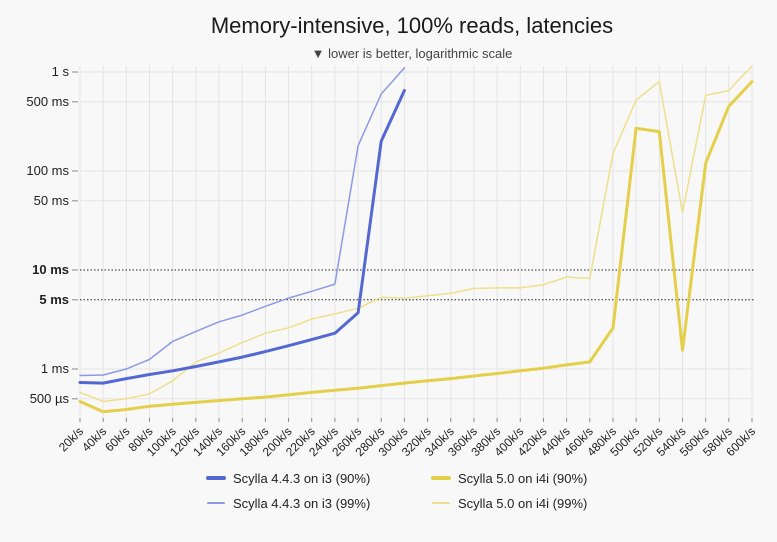 The image size is (777, 542). What do you see at coordinates (47, 101) in the screenshot?
I see `y-tick-label: 500 ms` at bounding box center [47, 101].